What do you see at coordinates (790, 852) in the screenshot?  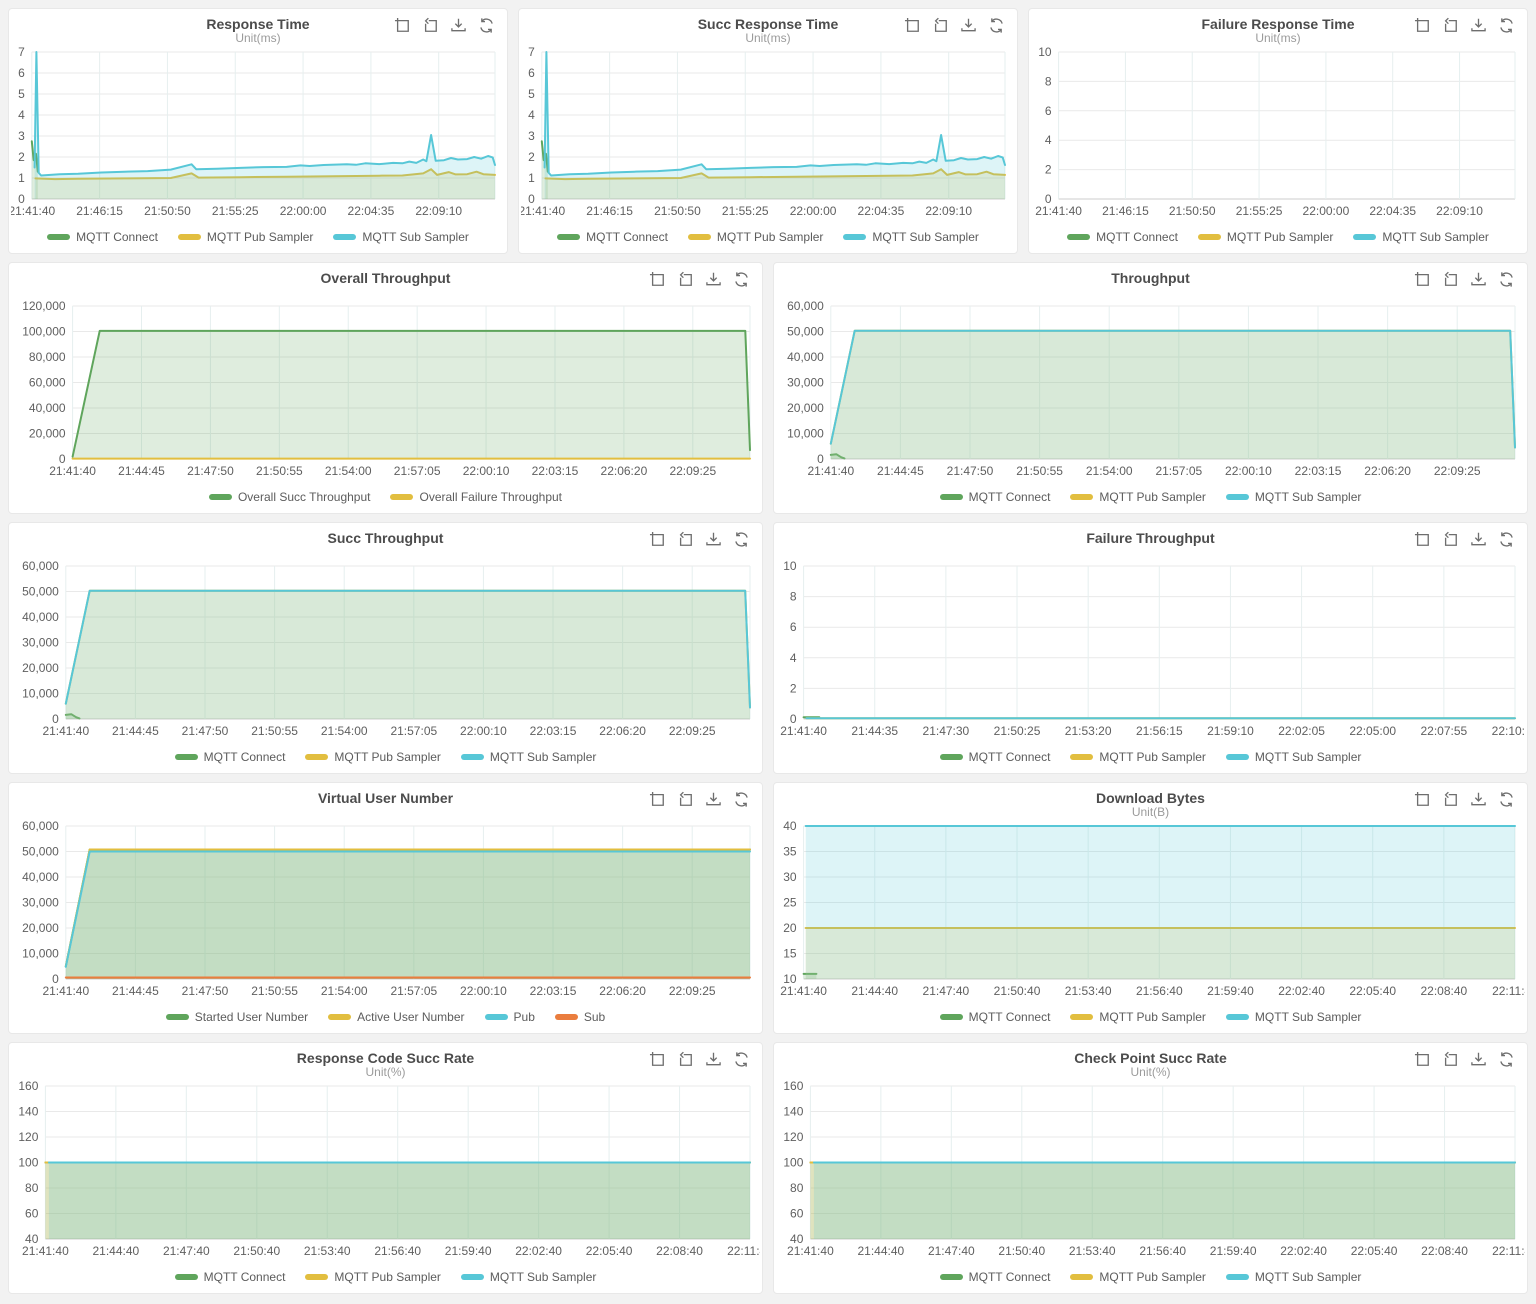 I see `svg-text: 35` at bounding box center [790, 852].